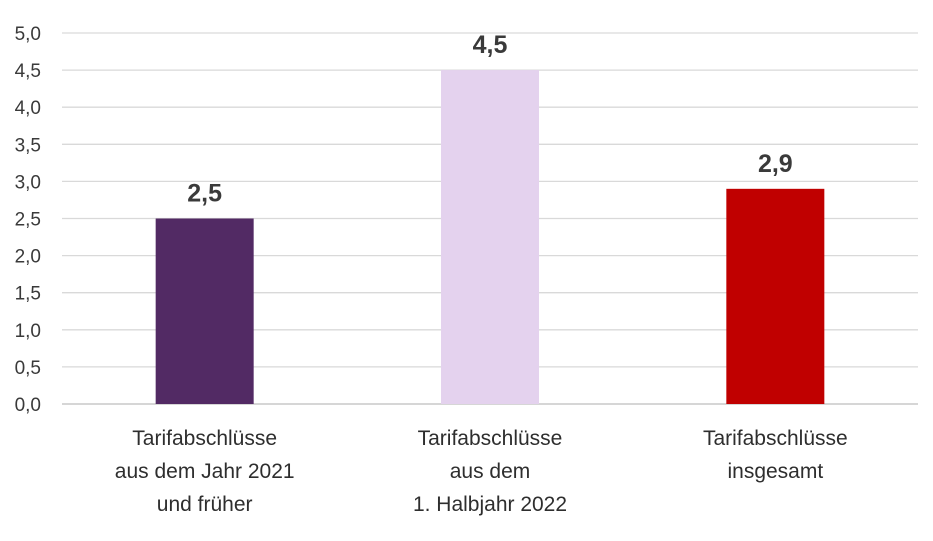 The width and height of the screenshot is (933, 541). I want to click on category-label-line: aus dem, so click(490, 471).